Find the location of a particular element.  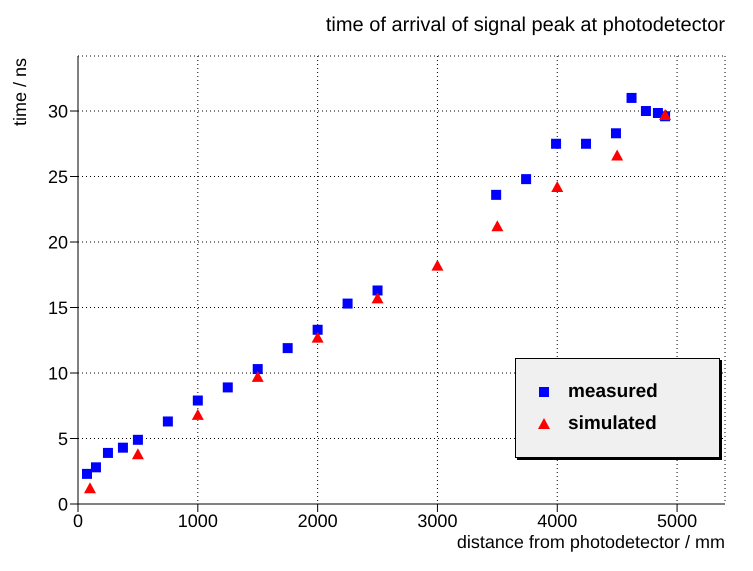

y-tick-label: 20 is located at coordinates (58, 242).